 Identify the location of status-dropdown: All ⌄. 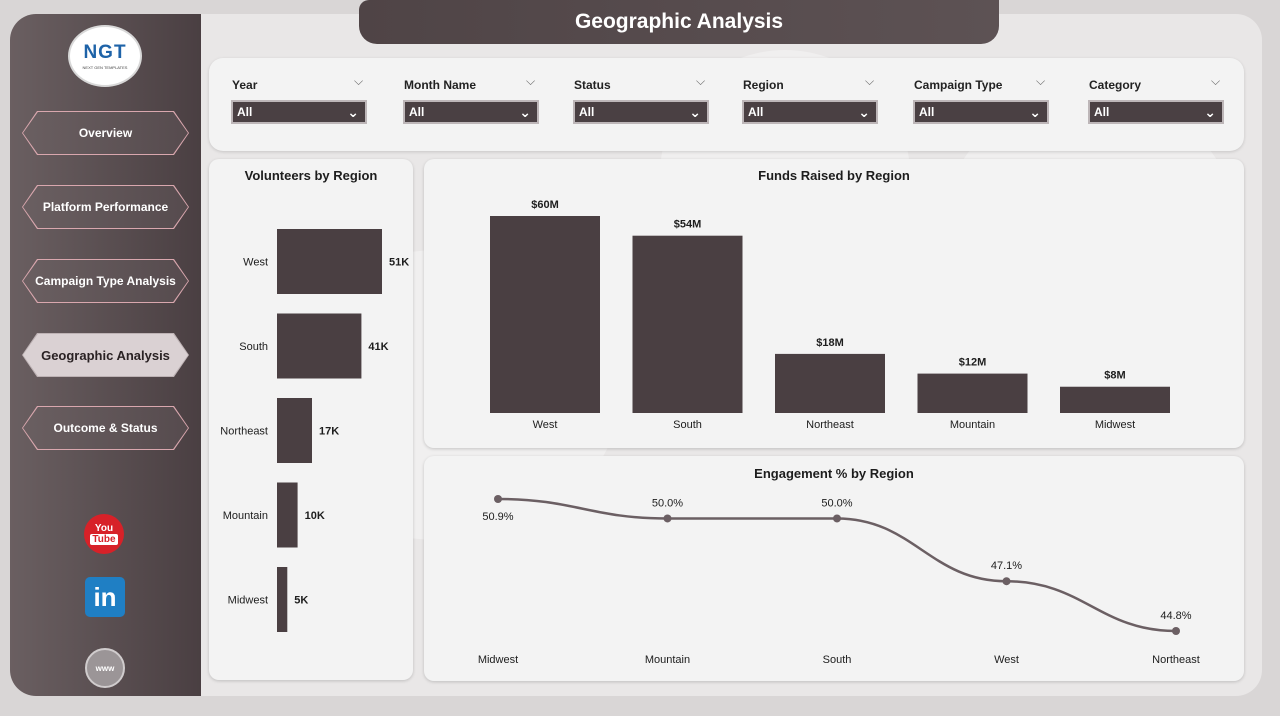
(641, 112).